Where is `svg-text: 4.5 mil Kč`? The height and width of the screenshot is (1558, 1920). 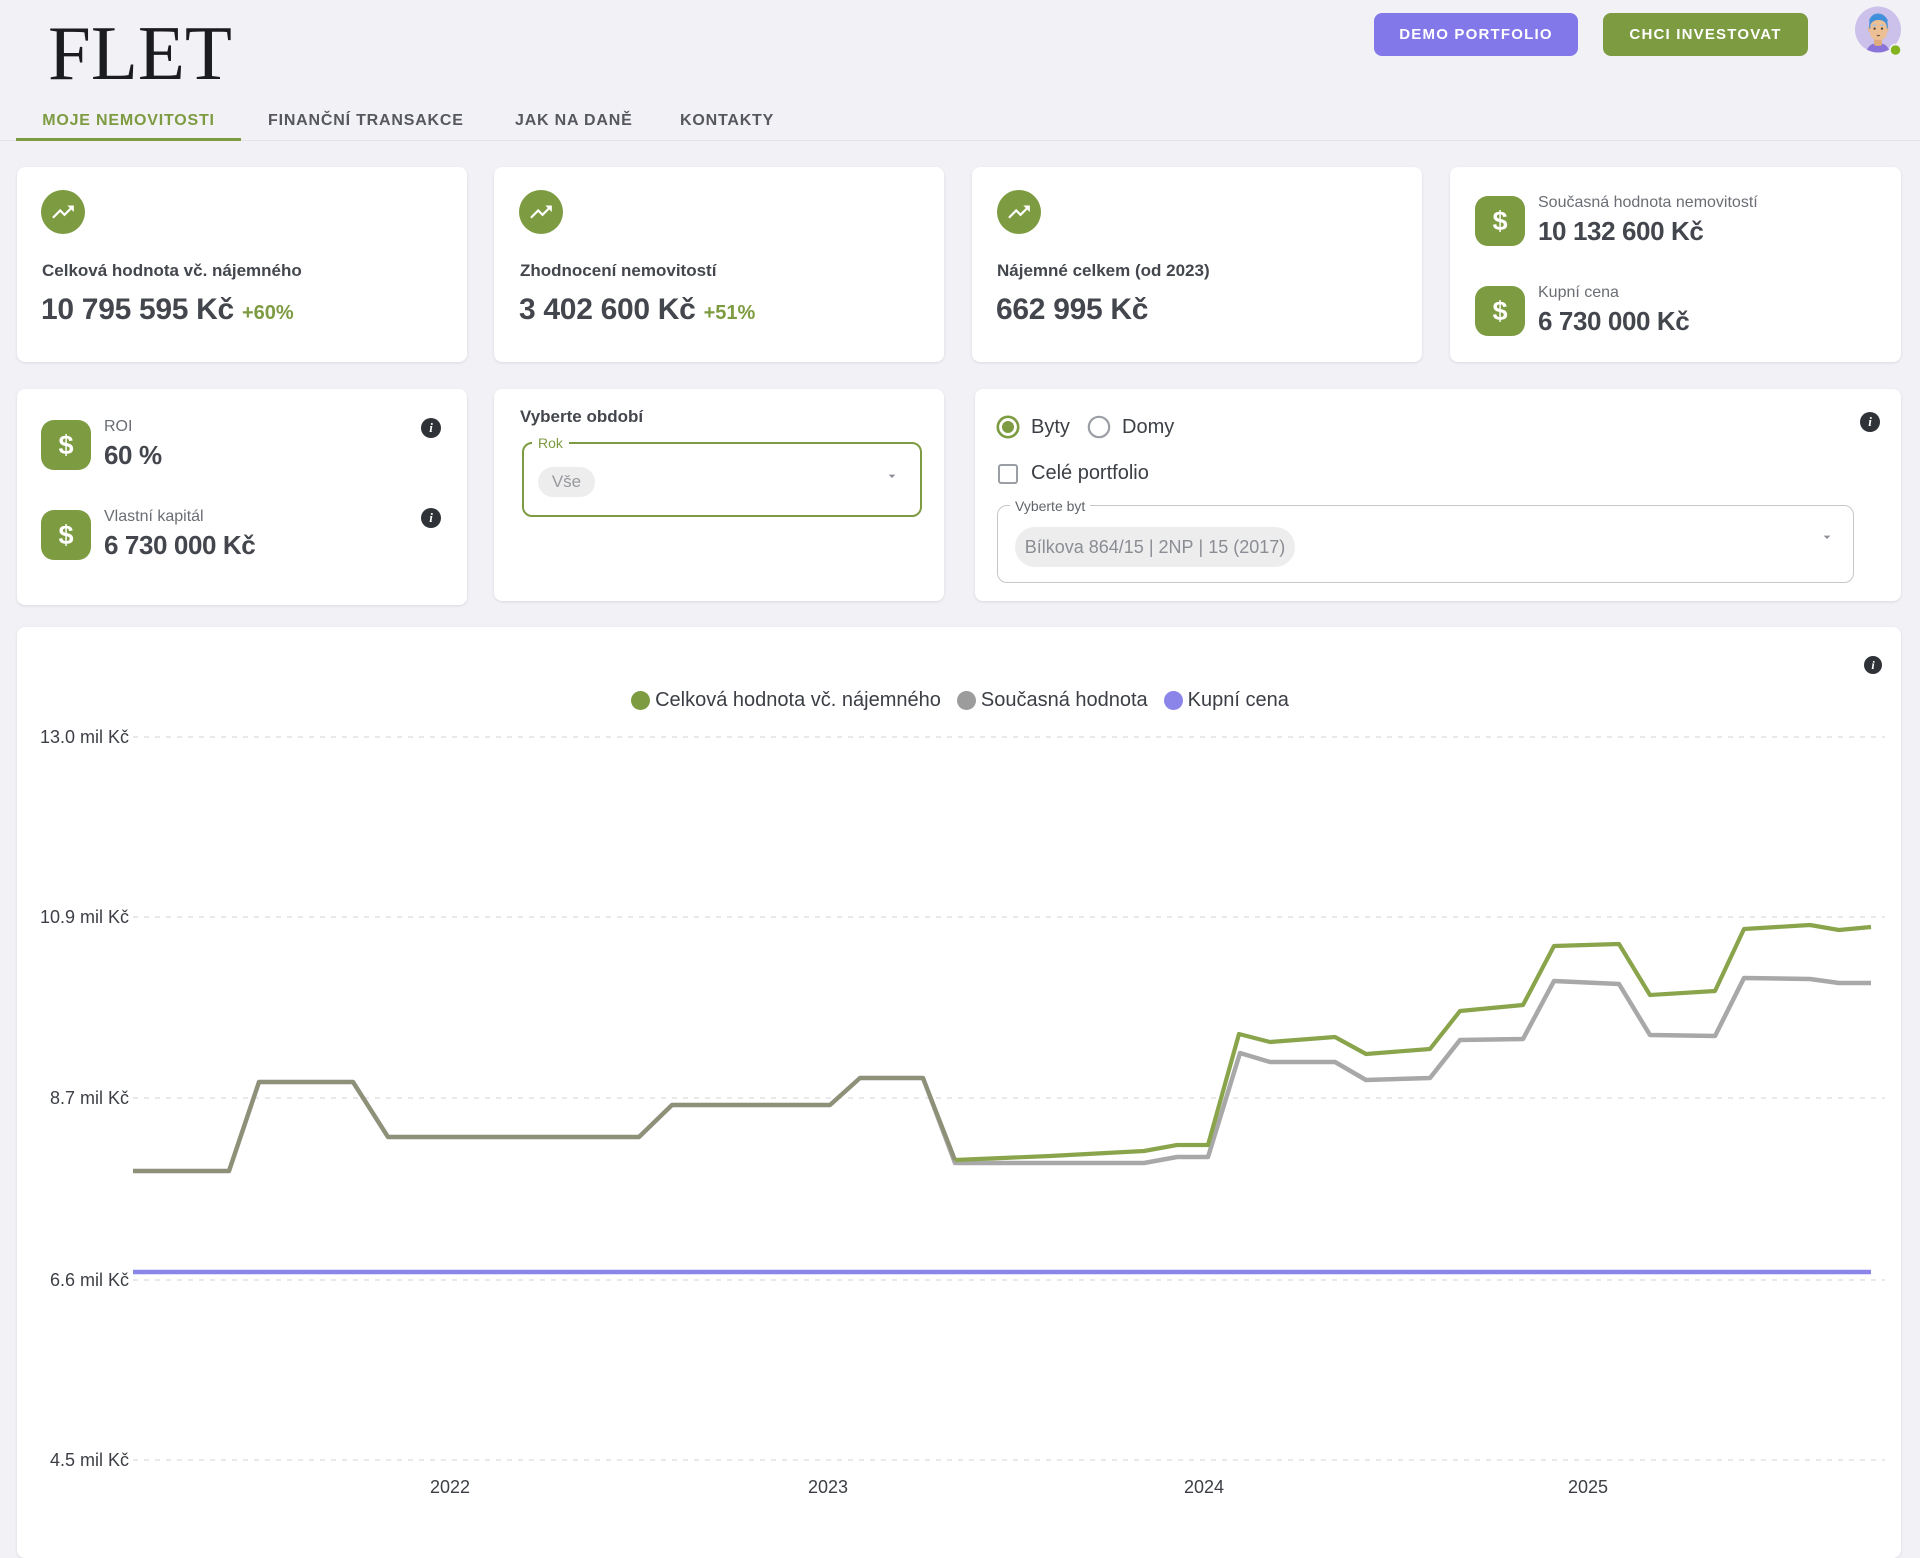 svg-text: 4.5 mil Kč is located at coordinates (89, 1460).